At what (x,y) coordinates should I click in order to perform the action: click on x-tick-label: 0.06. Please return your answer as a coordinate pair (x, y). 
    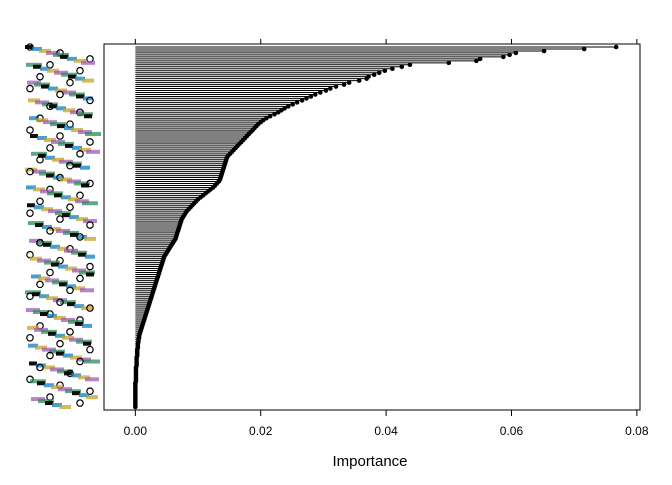
    Looking at the image, I should click on (512, 431).